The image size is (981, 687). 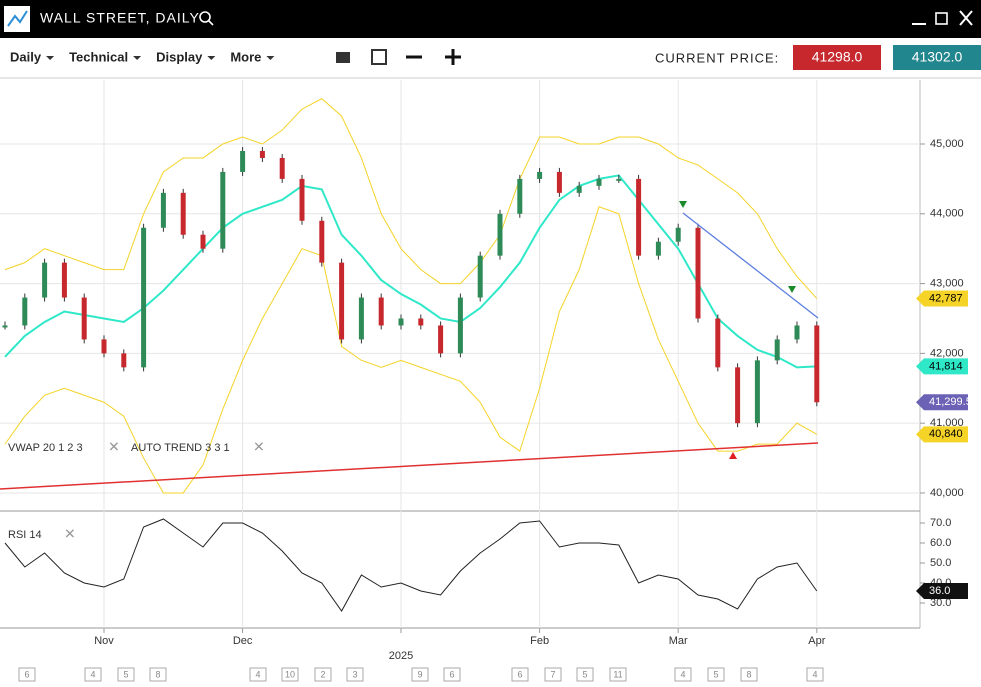 What do you see at coordinates (717, 57) in the screenshot?
I see `current-price-label: CURRENT PRICE:` at bounding box center [717, 57].